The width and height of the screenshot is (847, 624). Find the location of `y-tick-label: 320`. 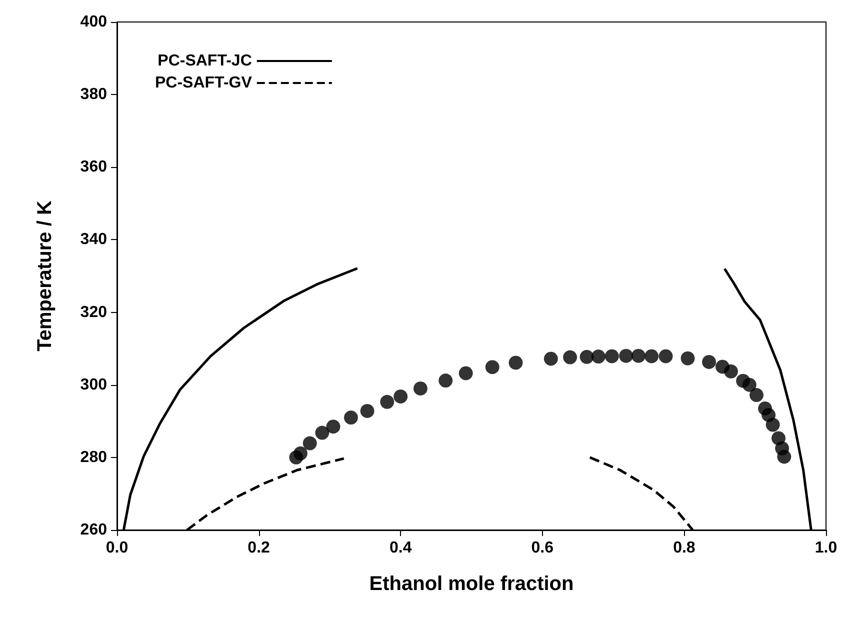

y-tick-label: 320 is located at coordinates (94, 312).